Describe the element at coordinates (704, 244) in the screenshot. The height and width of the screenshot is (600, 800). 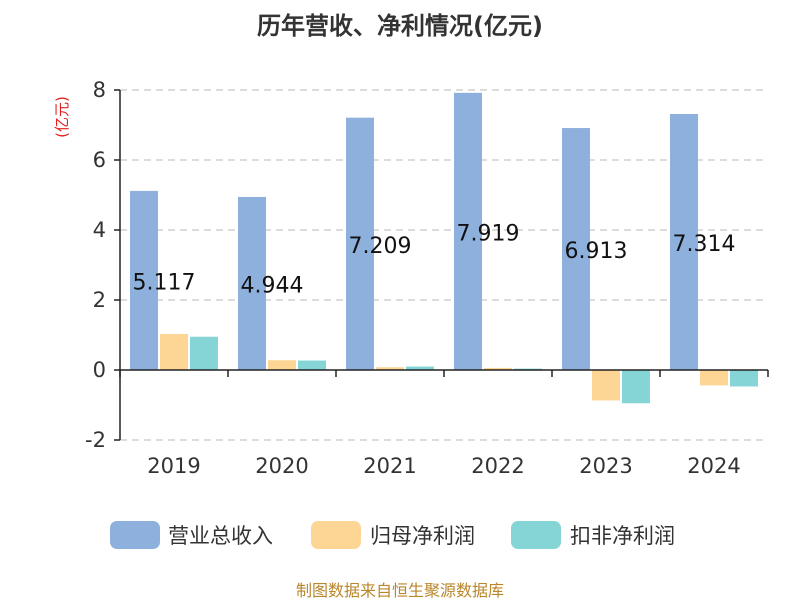
I see `data-label: 7.314` at that location.